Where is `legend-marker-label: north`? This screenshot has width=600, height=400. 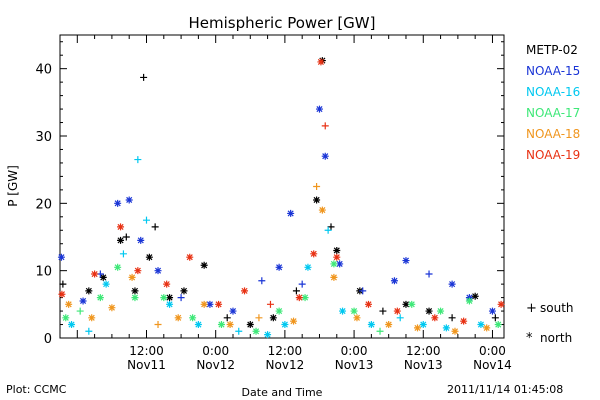 legend-marker-label: north is located at coordinates (556, 338).